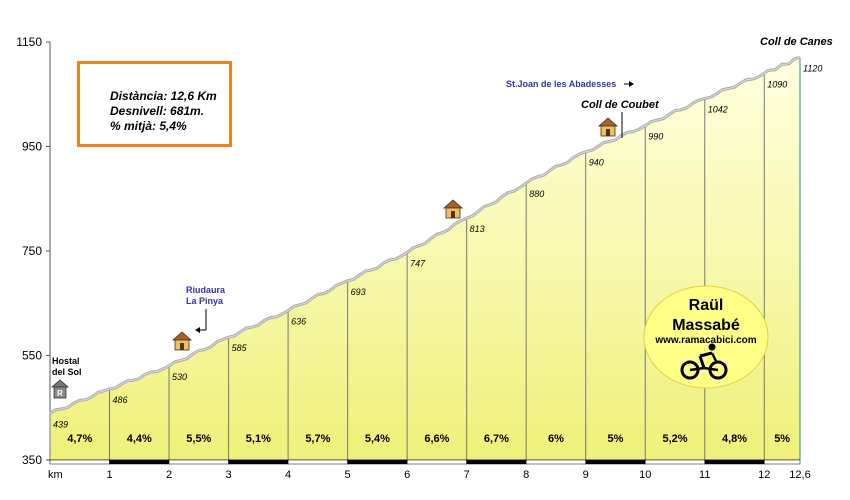 The image size is (850, 500). What do you see at coordinates (764, 475) in the screenshot?
I see `x-tick-label: 12` at bounding box center [764, 475].